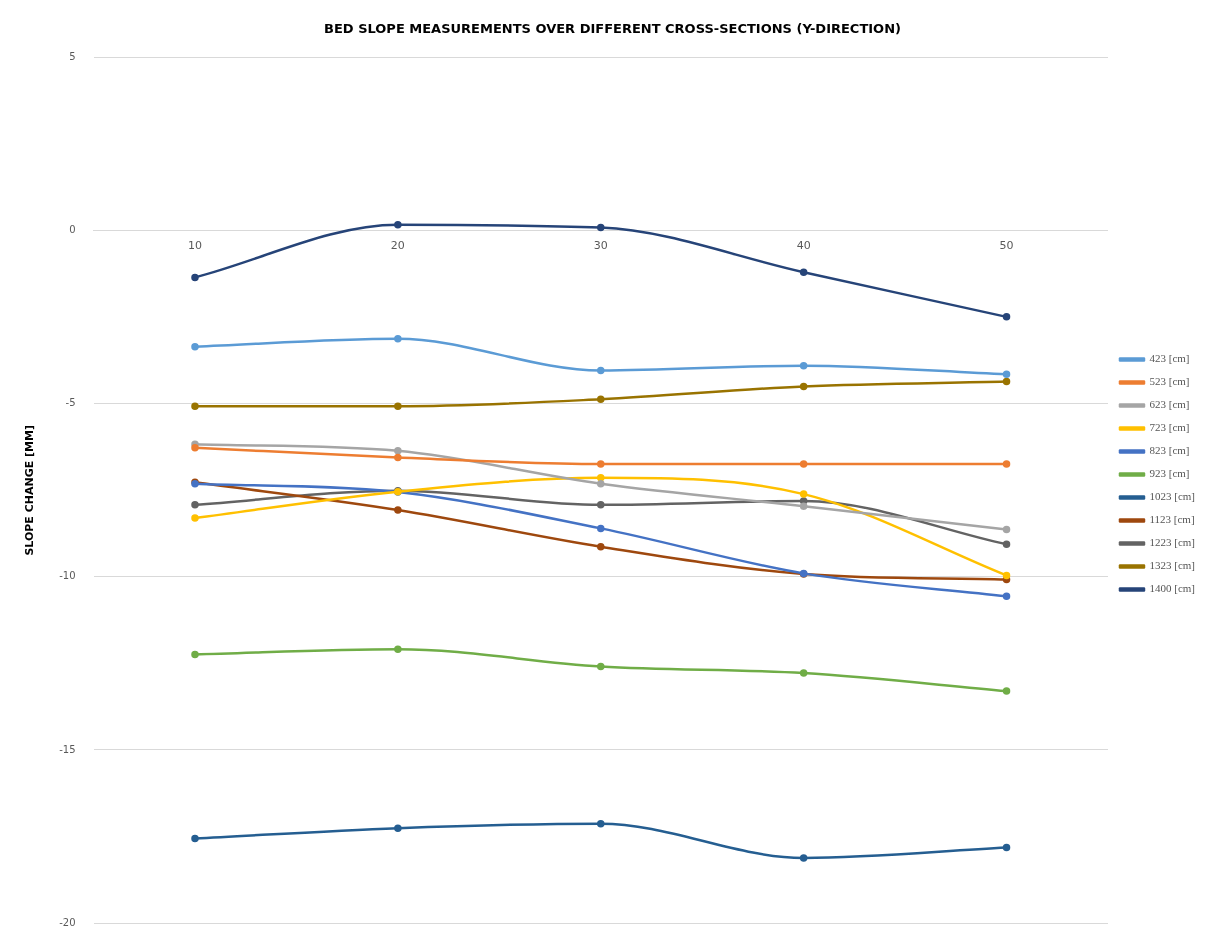 Image resolution: width=1215 pixels, height=947 pixels. What do you see at coordinates (67, 749) in the screenshot?
I see `y-tick-label: -15` at bounding box center [67, 749].